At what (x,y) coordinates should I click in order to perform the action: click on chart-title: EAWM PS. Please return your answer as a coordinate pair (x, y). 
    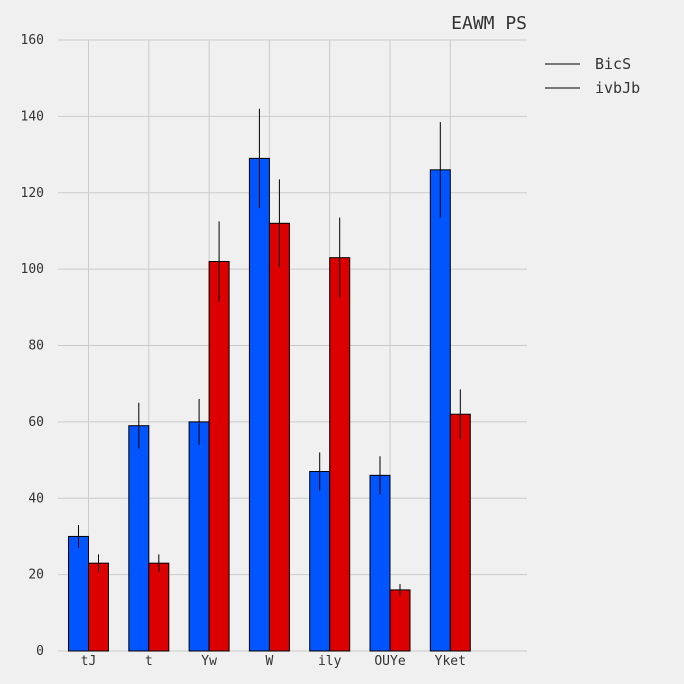
    Looking at the image, I should click on (489, 23).